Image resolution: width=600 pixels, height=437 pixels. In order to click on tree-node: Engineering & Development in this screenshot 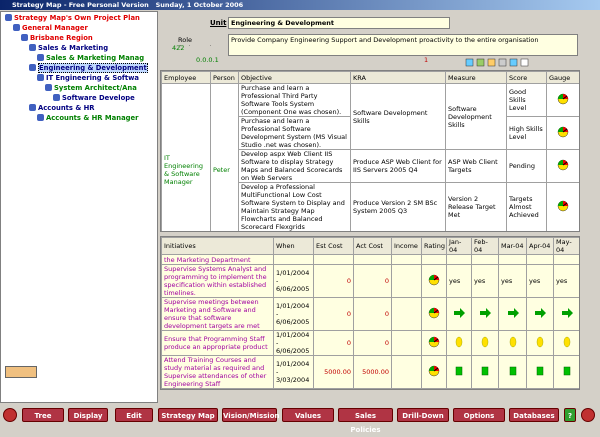, I will do `click(88, 68)`.